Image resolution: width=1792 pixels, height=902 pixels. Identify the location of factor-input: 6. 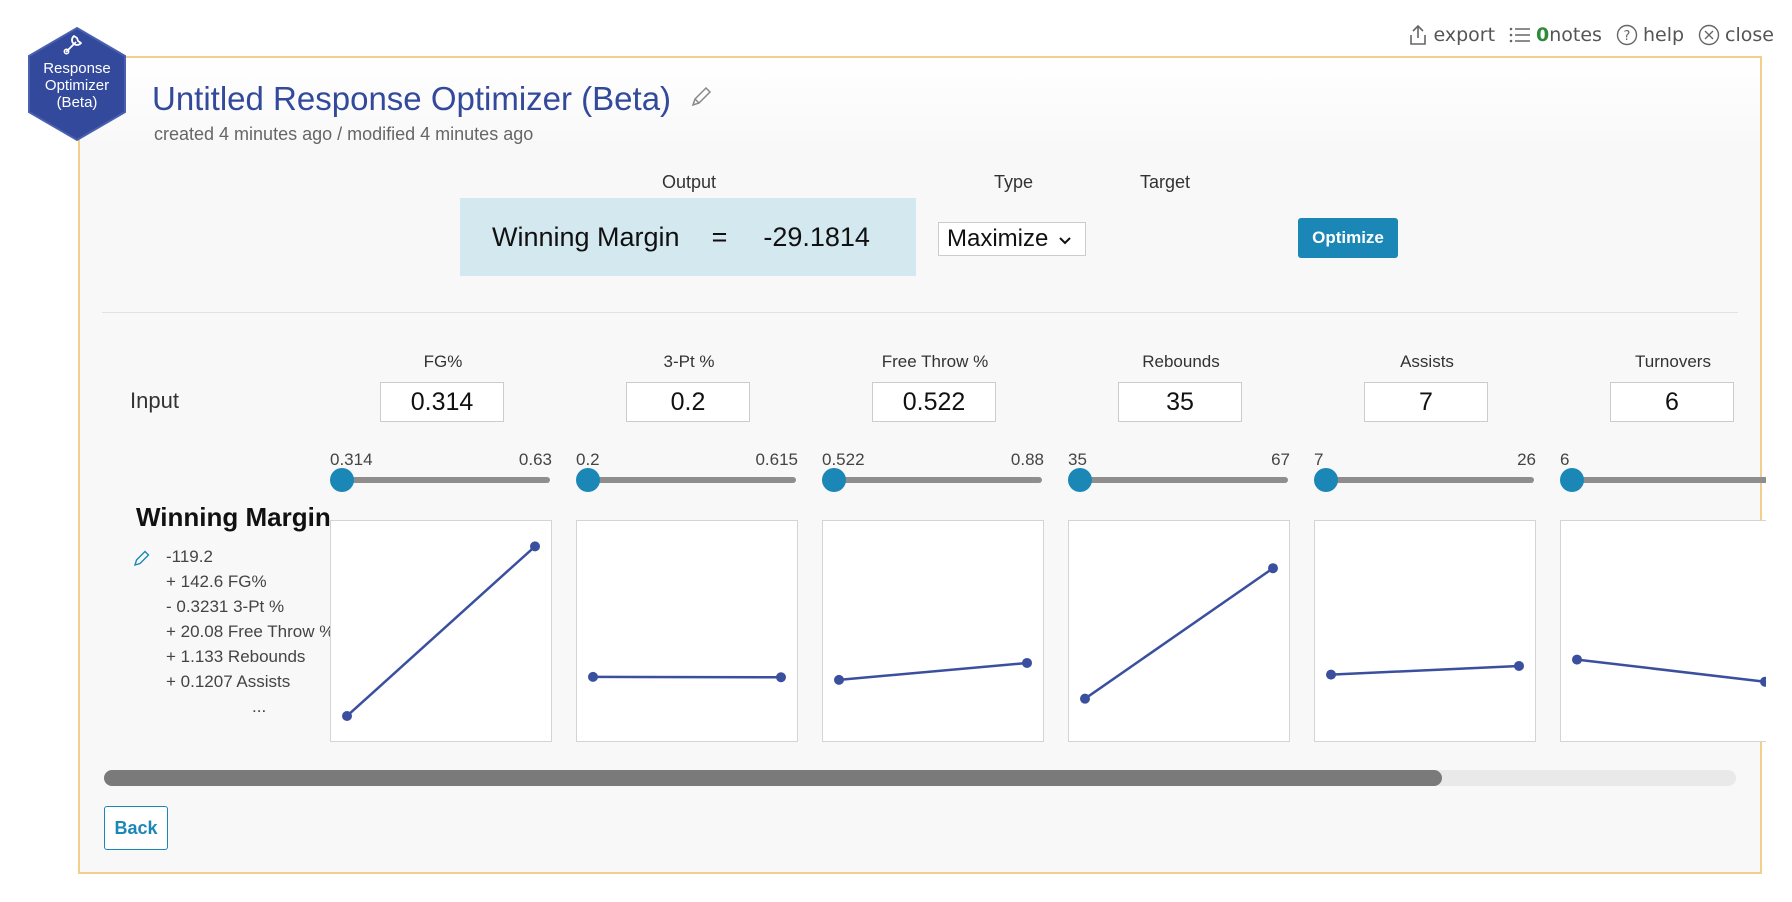
(1672, 402).